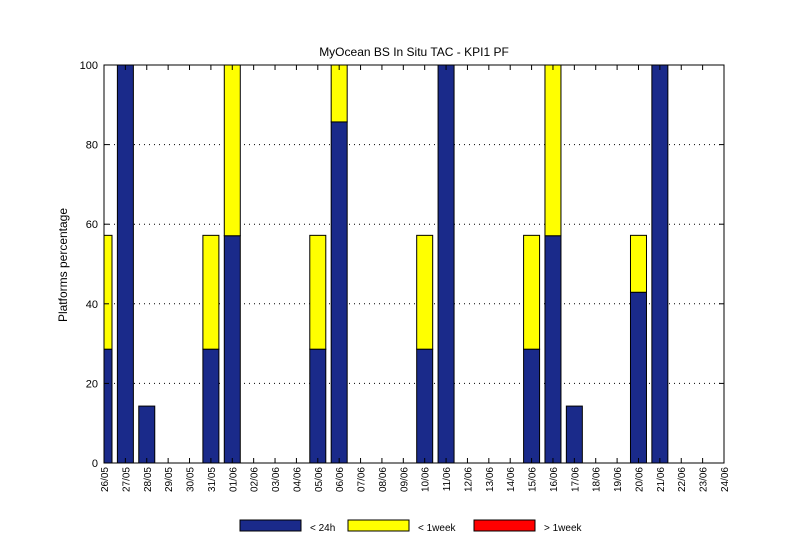 This screenshot has width=799, height=556. What do you see at coordinates (322, 528) in the screenshot?
I see `legend-label-1: < 24h` at bounding box center [322, 528].